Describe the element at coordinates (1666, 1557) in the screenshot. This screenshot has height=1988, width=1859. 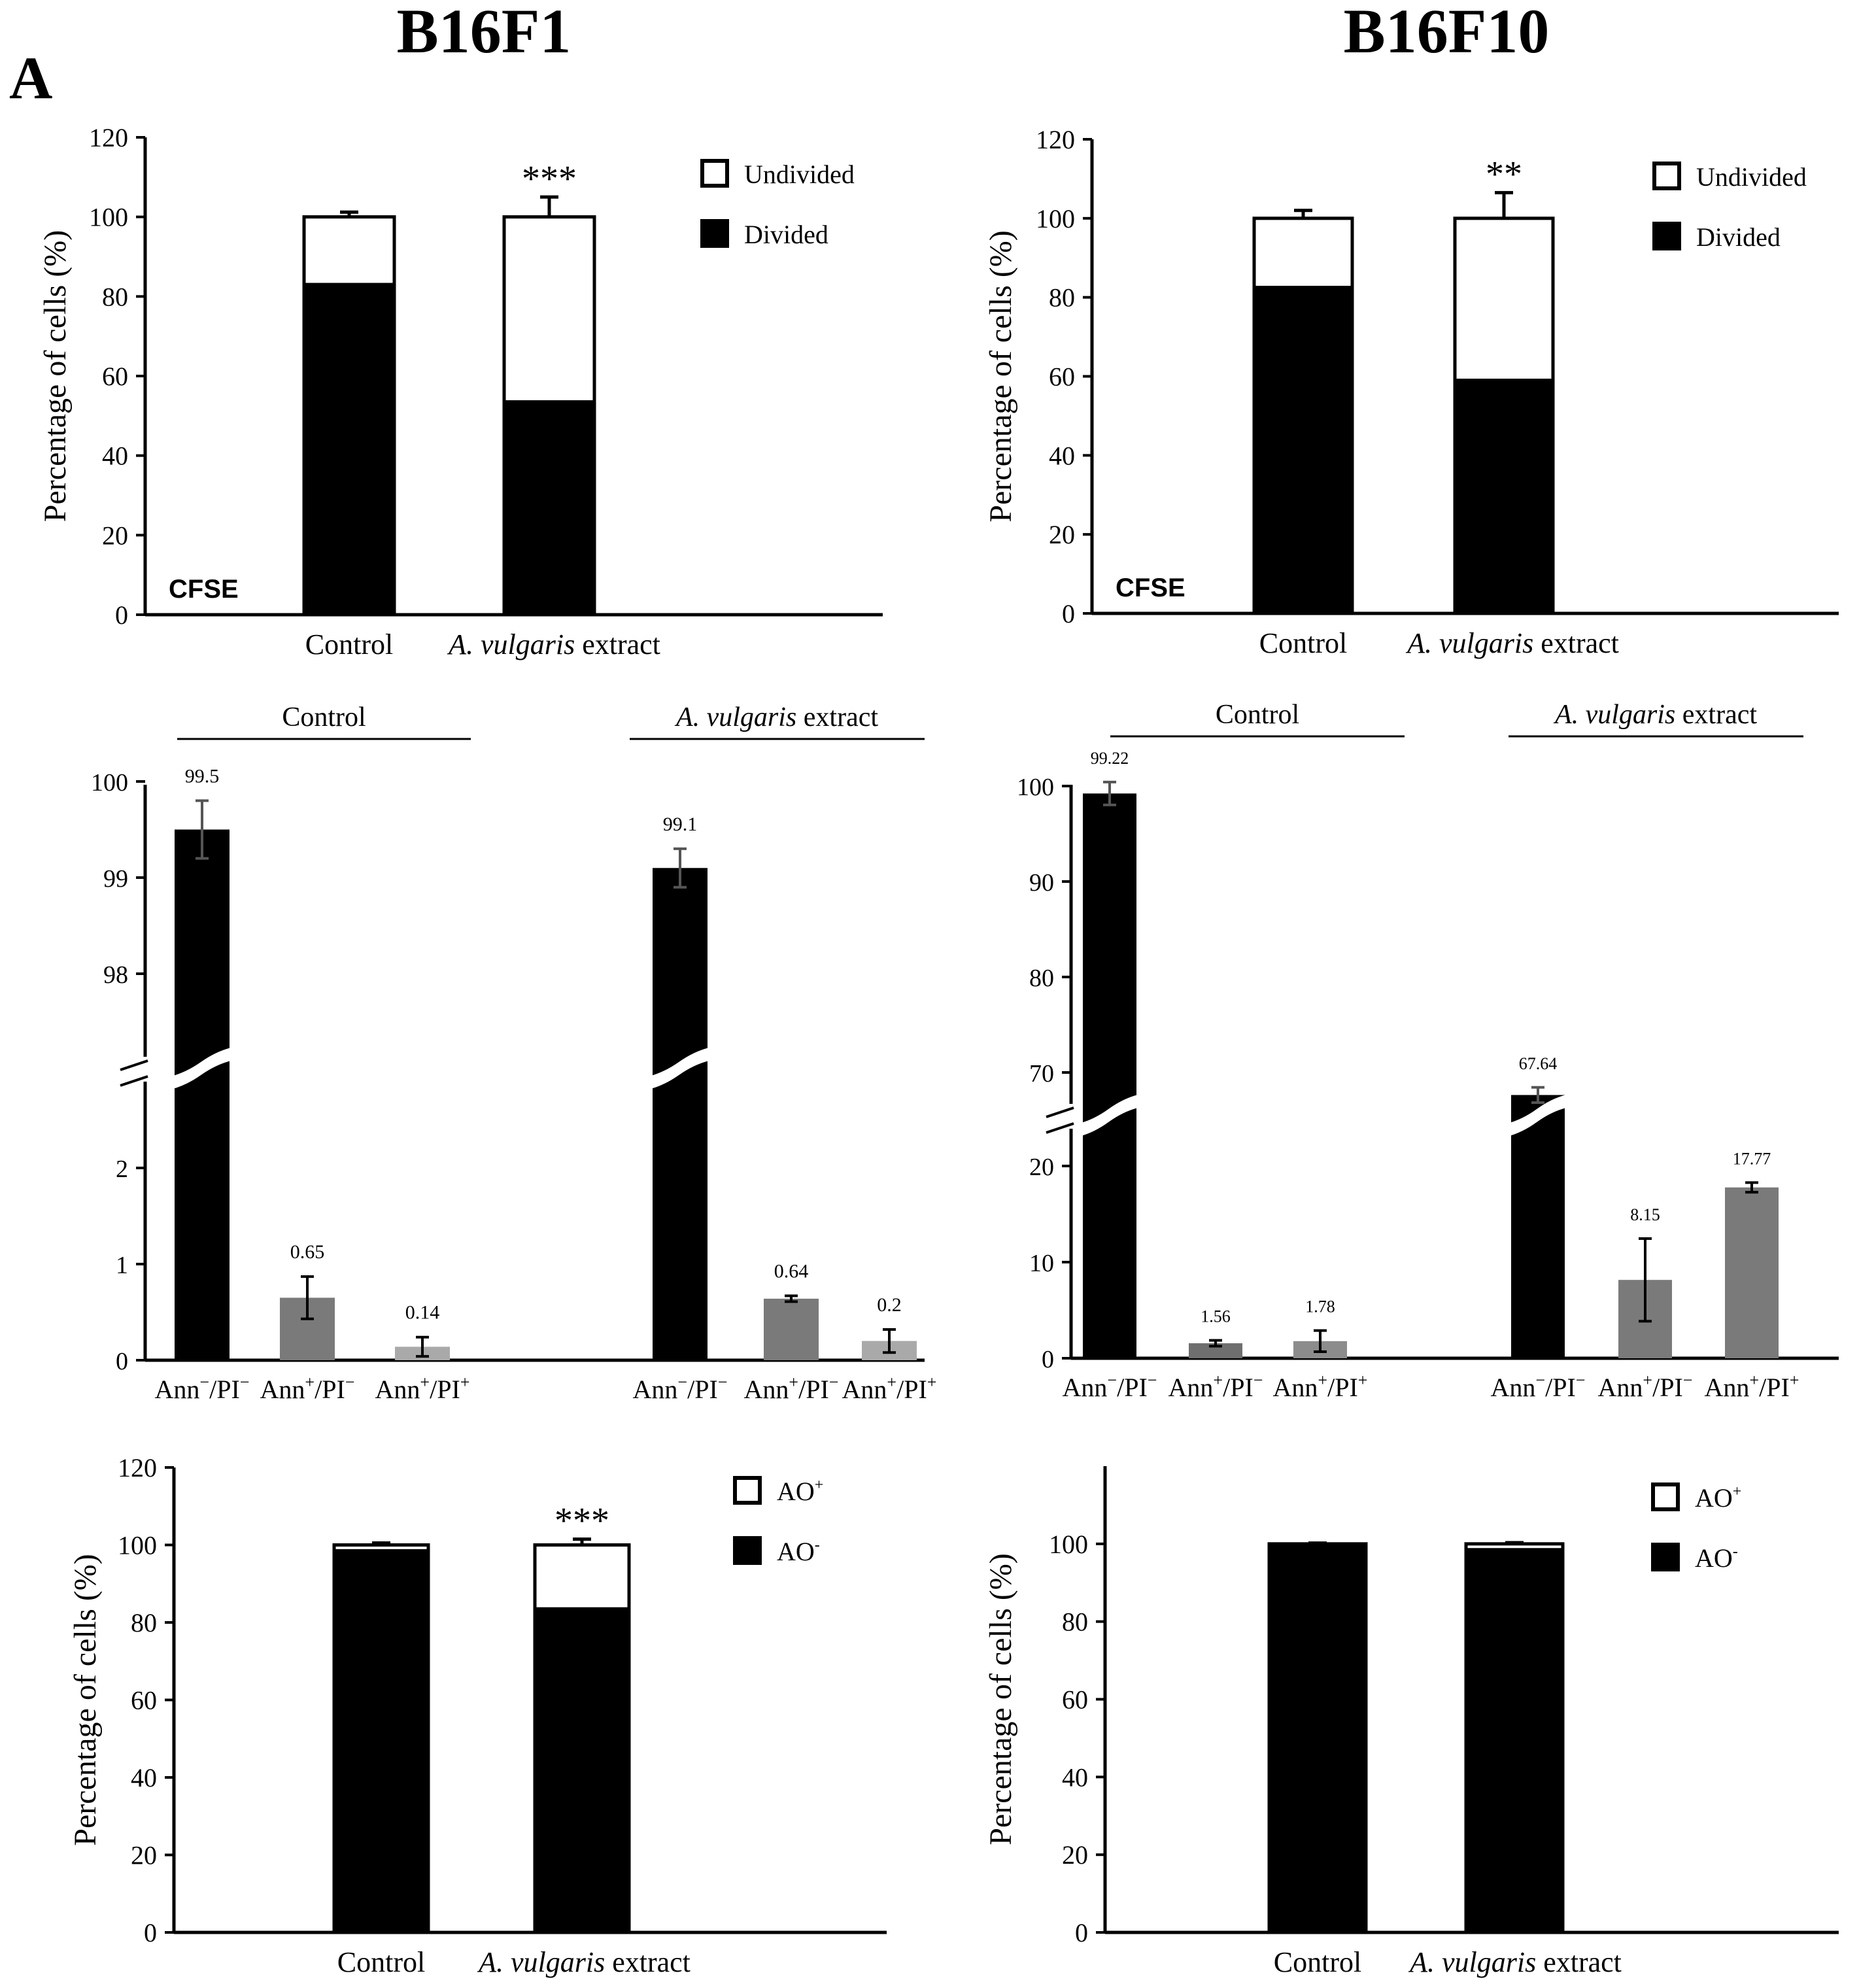
I see `legend-swatch-ao-` at that location.